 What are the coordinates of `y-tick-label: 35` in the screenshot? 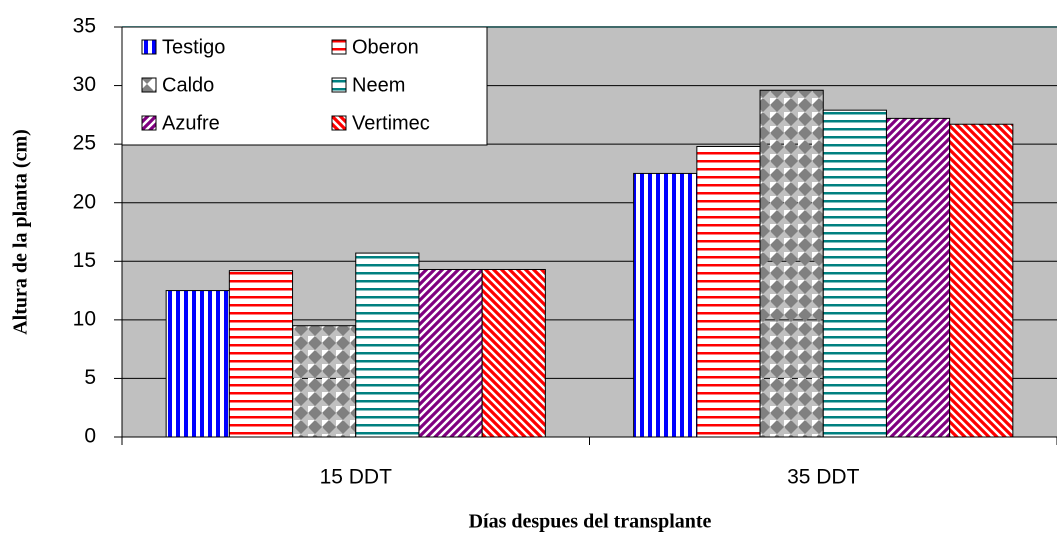 It's located at (84, 26).